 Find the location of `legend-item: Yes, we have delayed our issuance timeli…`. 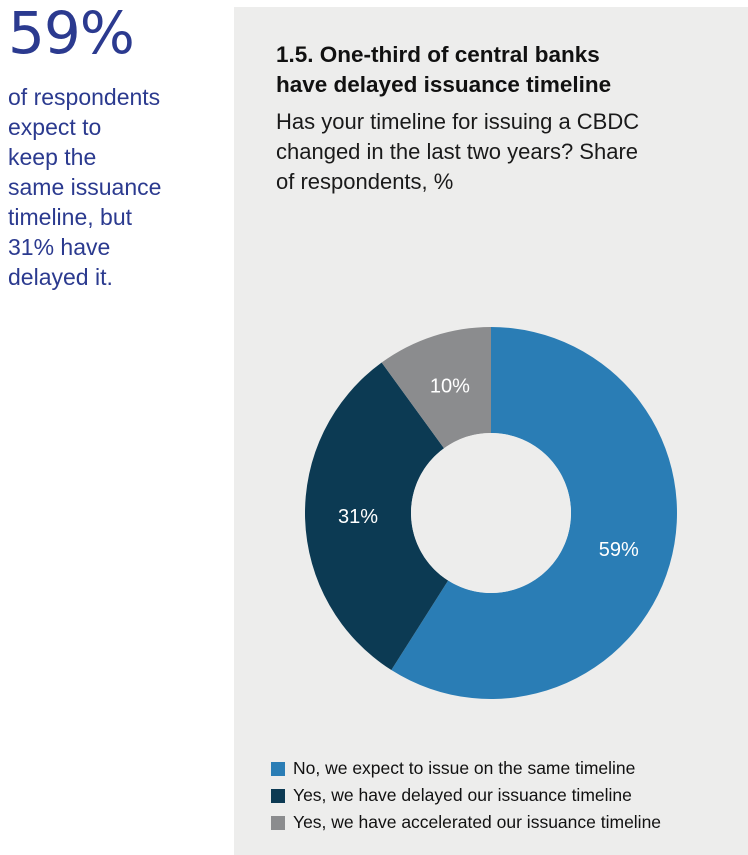

legend-item: Yes, we have delayed our issuance timeli… is located at coordinates (466, 795).